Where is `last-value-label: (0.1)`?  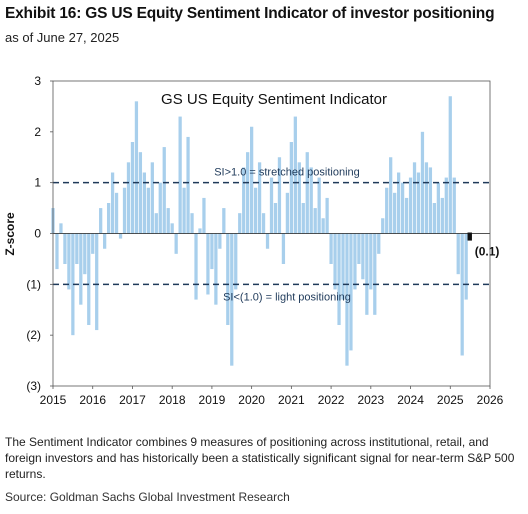 last-value-label: (0.1) is located at coordinates (487, 252).